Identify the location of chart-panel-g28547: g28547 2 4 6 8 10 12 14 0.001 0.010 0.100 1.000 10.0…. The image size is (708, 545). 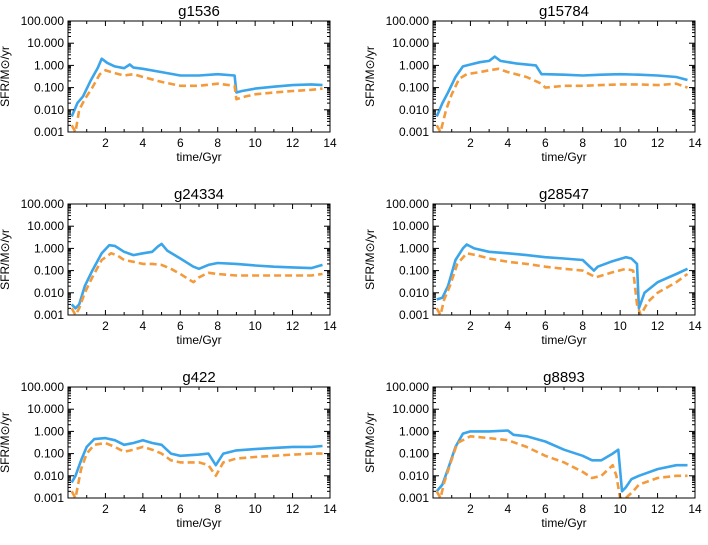
(532, 266).